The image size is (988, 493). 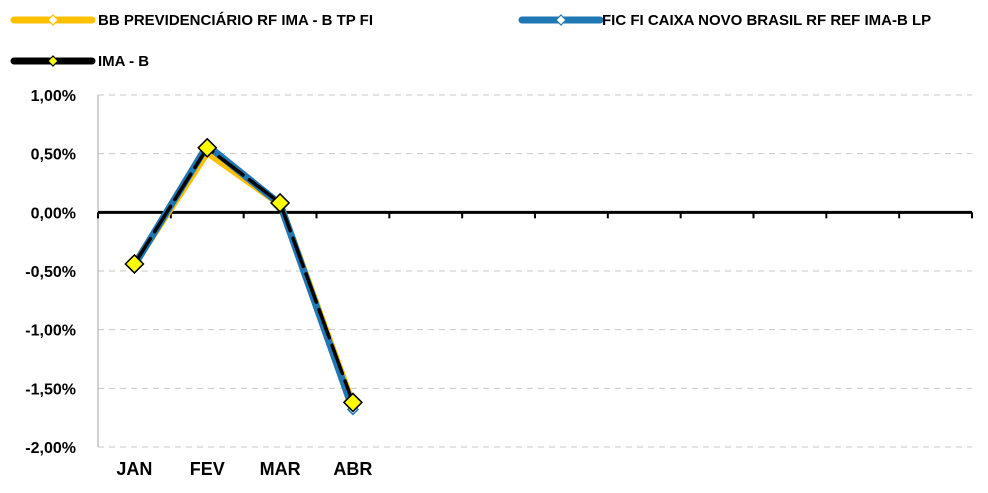 What do you see at coordinates (352, 469) in the screenshot?
I see `x-category-label: ABR` at bounding box center [352, 469].